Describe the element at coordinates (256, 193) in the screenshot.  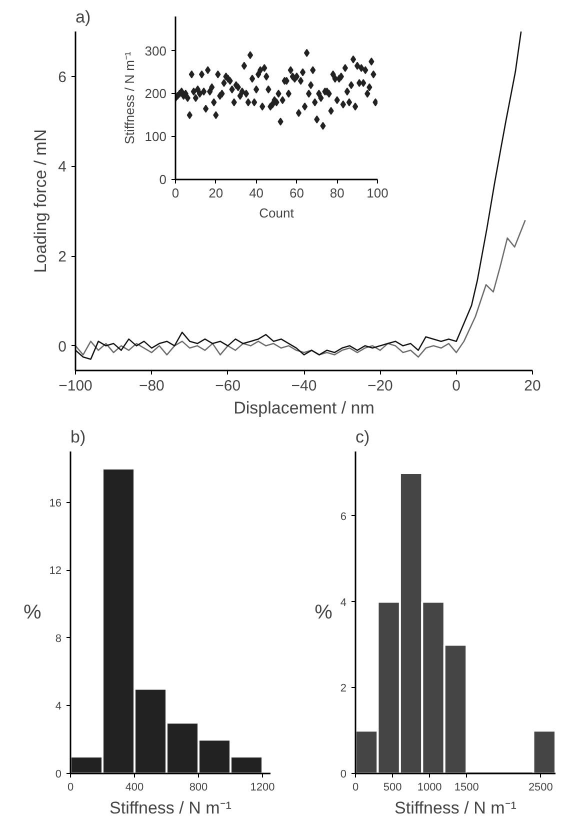
I see `x-tick-label: 40` at that location.